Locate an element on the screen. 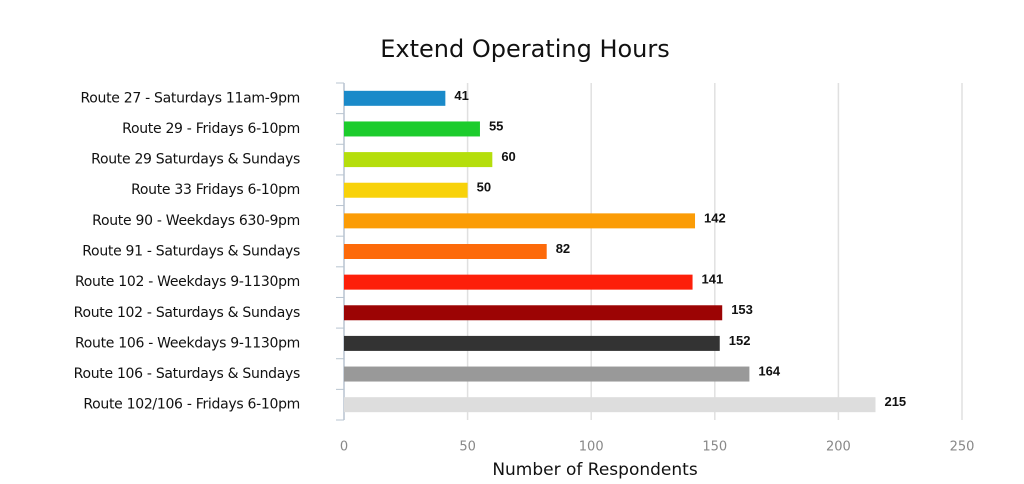 This screenshot has height=484, width=1024. value-label: 142 is located at coordinates (715, 217).